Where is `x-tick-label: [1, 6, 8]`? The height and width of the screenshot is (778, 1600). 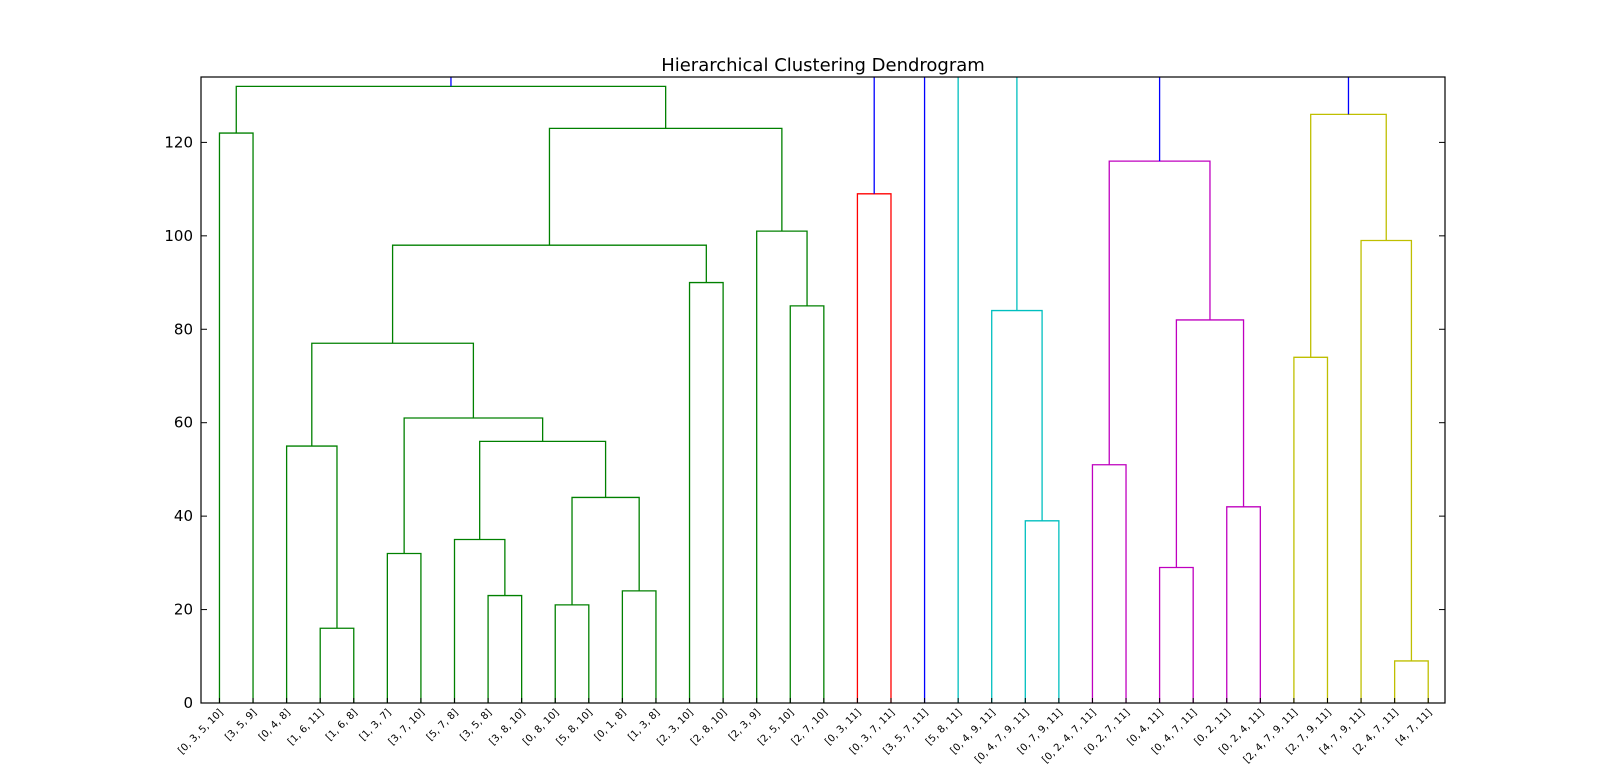
x-tick-label: [1, 6, 8] is located at coordinates (342, 725).